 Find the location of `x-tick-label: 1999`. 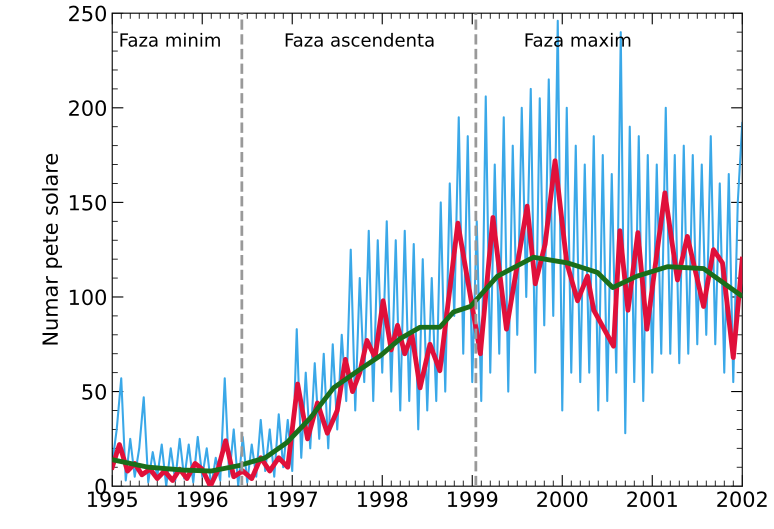

x-tick-label: 1999 is located at coordinates (473, 499).